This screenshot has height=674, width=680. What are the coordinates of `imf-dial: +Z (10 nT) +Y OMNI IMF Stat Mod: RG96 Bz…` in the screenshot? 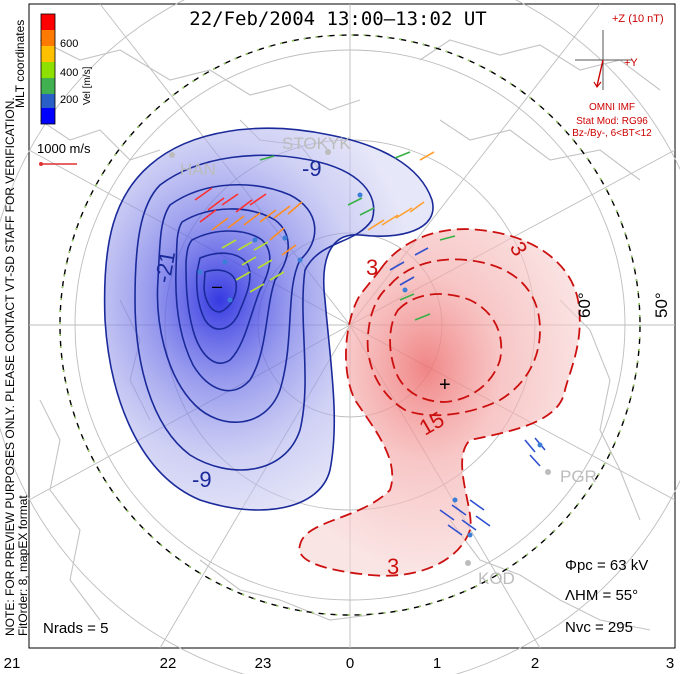 It's located at (617, 76).